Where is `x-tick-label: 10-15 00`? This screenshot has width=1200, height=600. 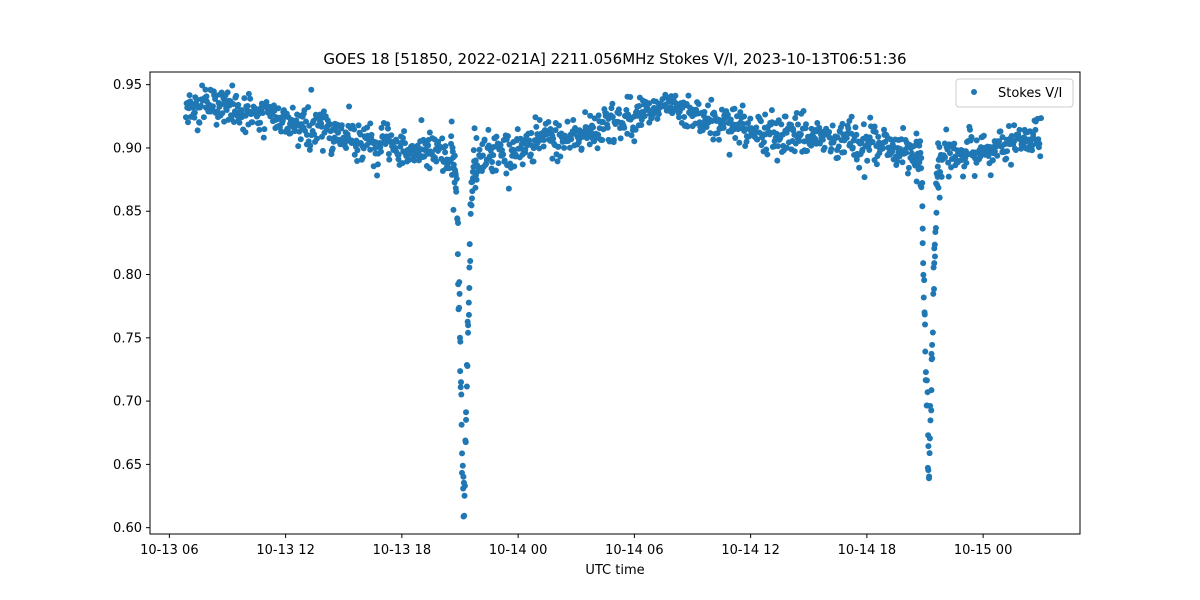 x-tick-label: 10-15 00 is located at coordinates (983, 550).